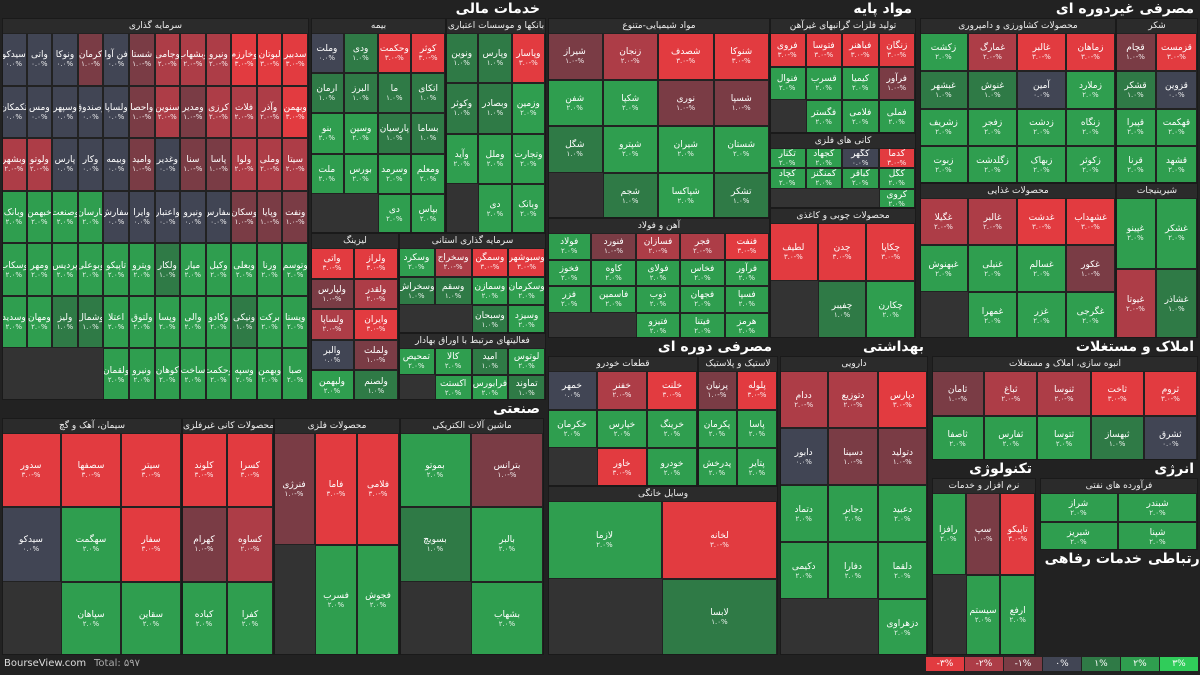 The width and height of the screenshot is (1200, 675). What do you see at coordinates (1176, 127) in the screenshot?
I see `stock-tile: قهکمت ۲.۰%` at bounding box center [1176, 127].